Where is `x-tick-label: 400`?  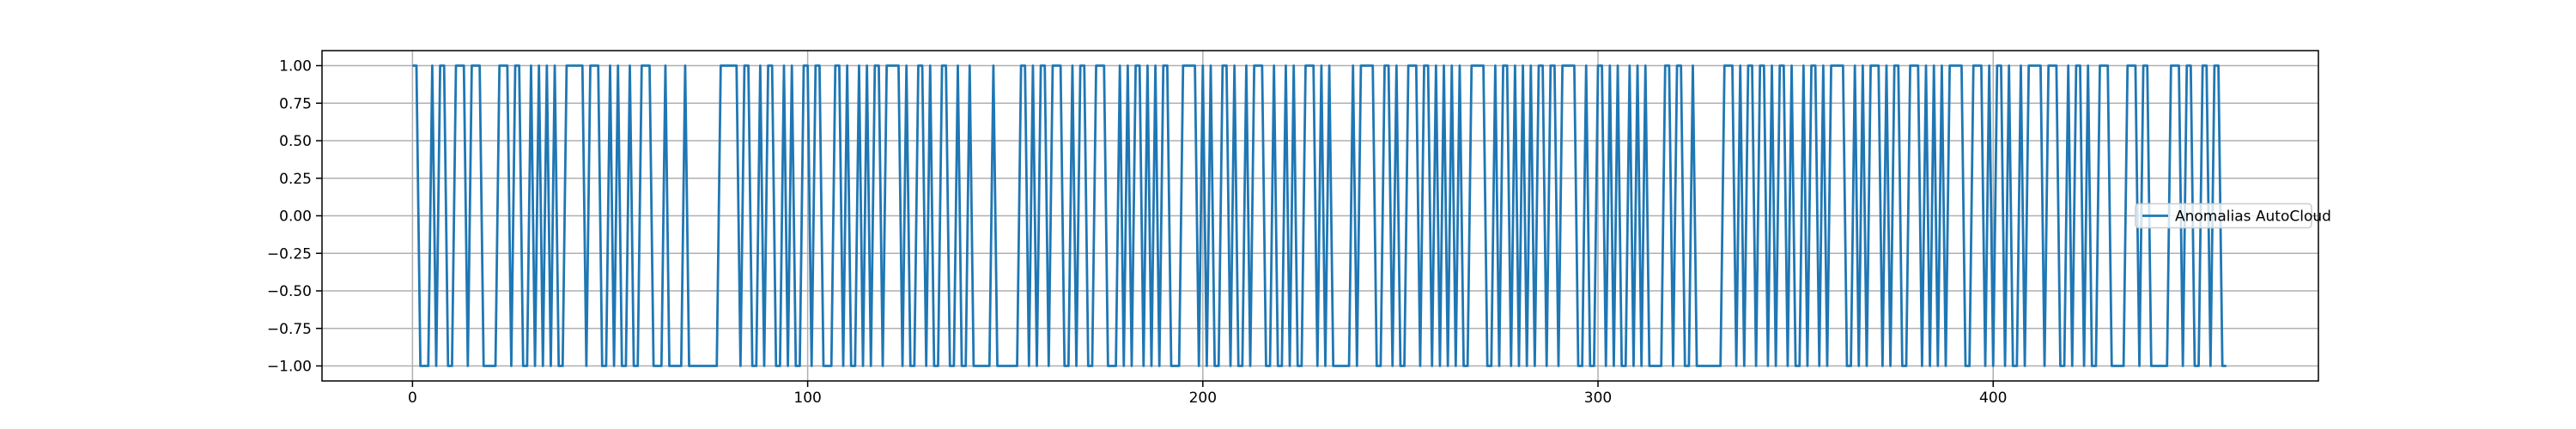
x-tick-label: 400 is located at coordinates (1993, 398).